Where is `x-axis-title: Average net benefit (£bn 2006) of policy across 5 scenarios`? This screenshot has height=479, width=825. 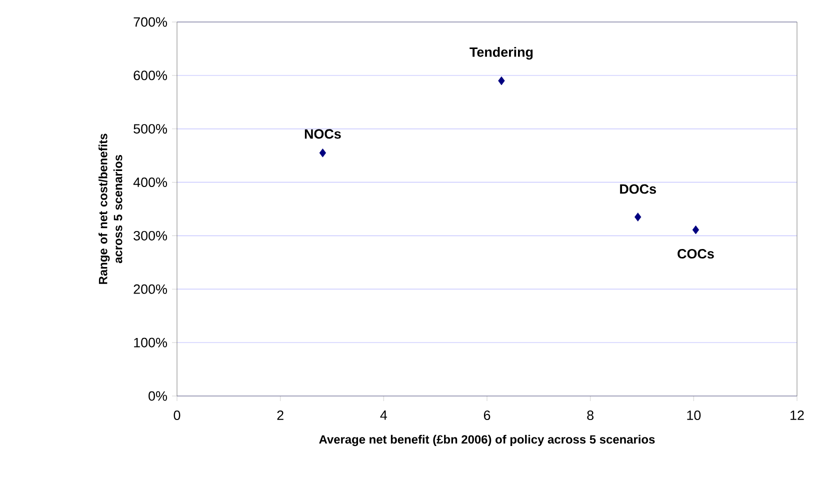 x-axis-title: Average net benefit (£bn 2006) of policy across 5 scenarios is located at coordinates (487, 440).